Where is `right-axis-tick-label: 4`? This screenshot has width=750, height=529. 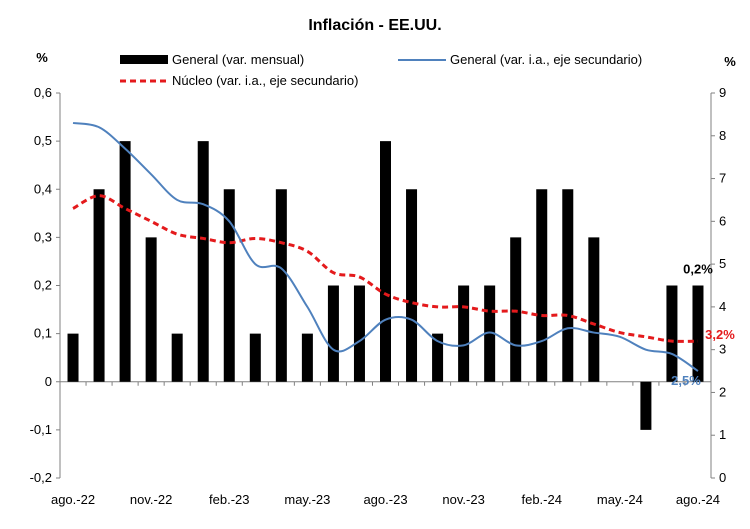
right-axis-tick-label: 4 is located at coordinates (722, 306).